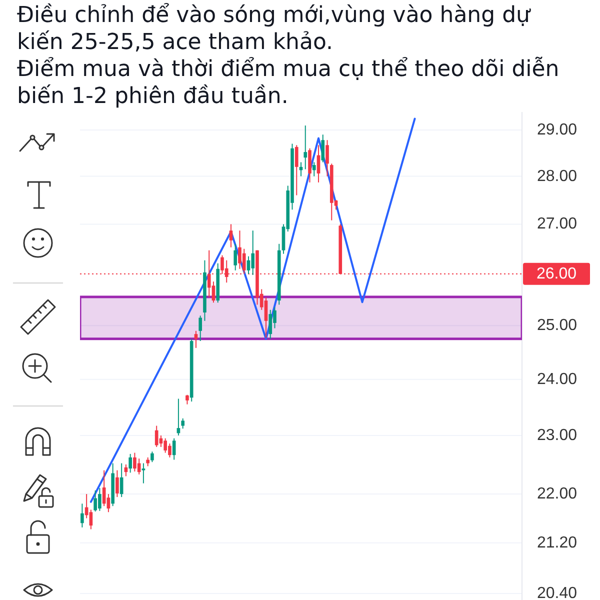 This screenshot has width=600, height=600. I want to click on y-tick-label: 25.00, so click(557, 325).